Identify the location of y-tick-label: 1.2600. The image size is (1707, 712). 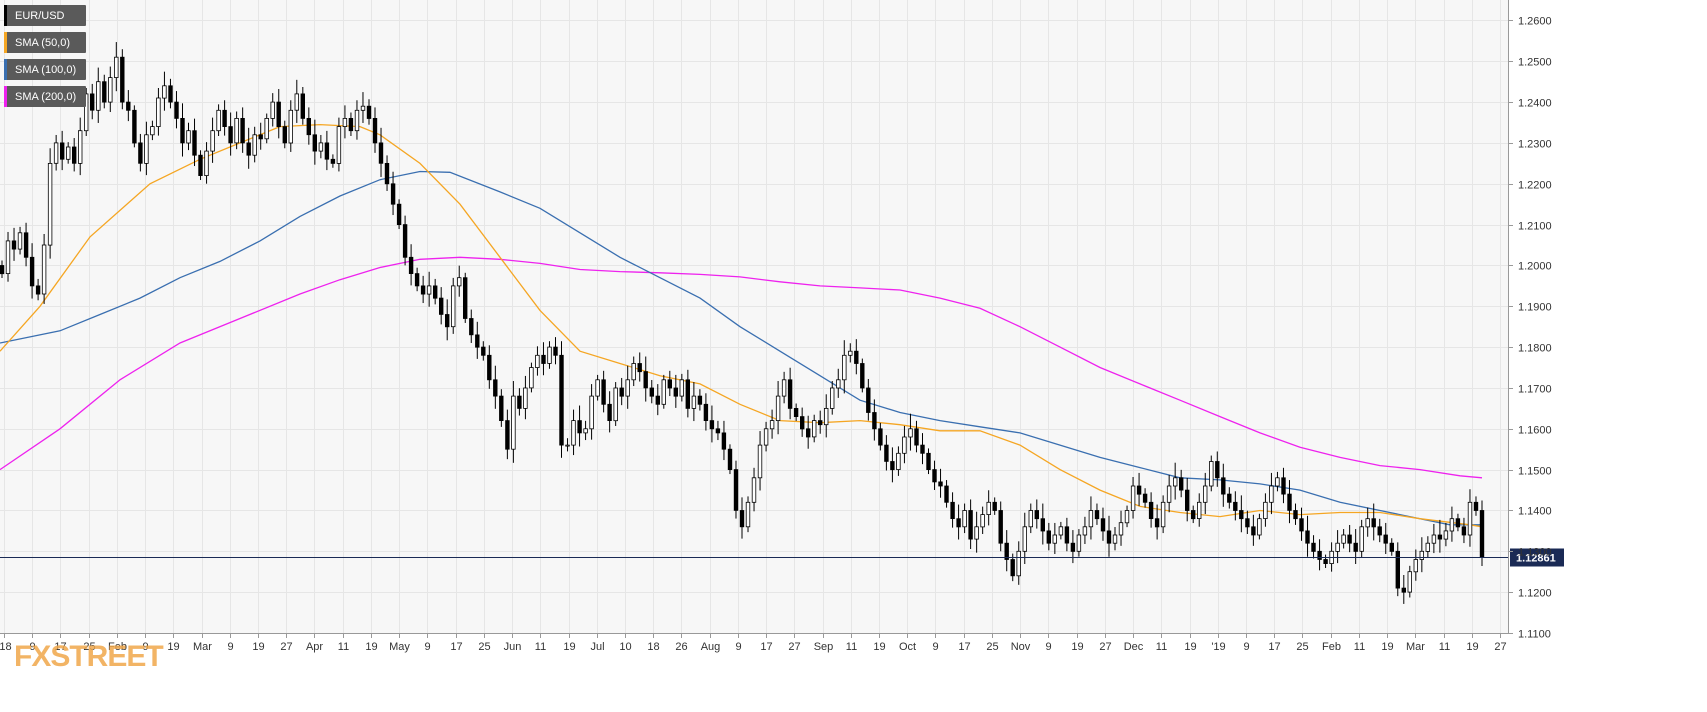
(1535, 22).